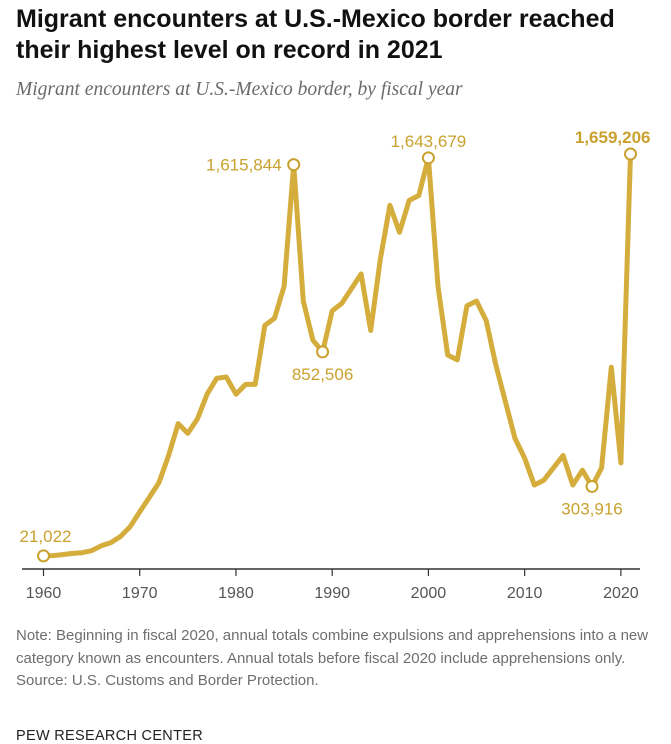 The image size is (671, 744). I want to click on data-label: 21,022, so click(46, 536).